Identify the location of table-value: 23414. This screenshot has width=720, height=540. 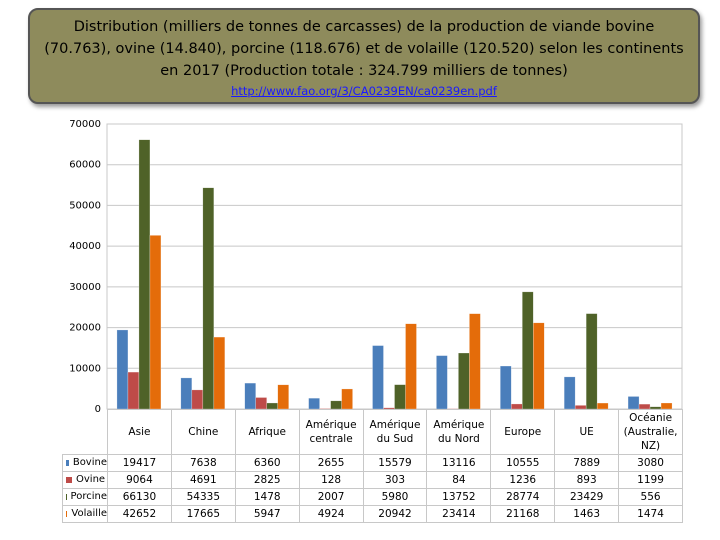
(458, 513).